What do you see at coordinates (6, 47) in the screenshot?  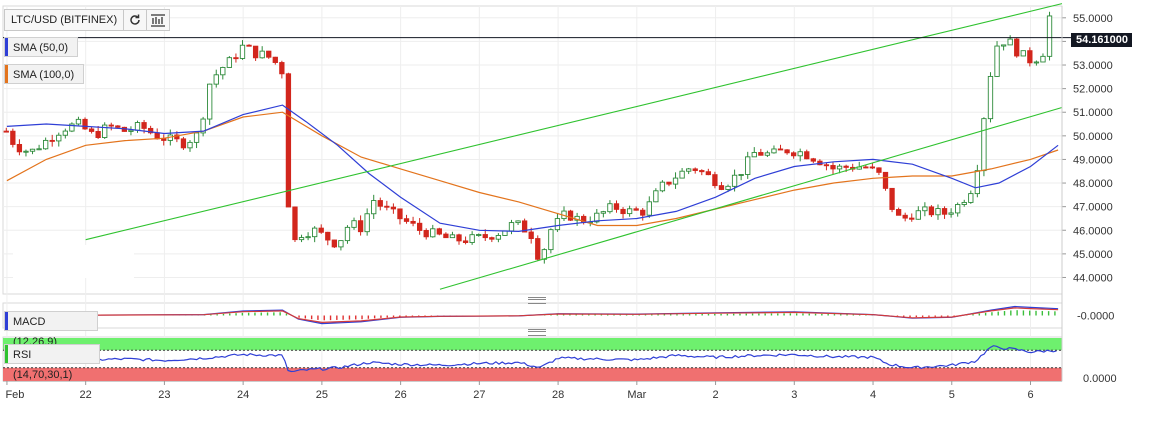 I see `sma50-color-swatch` at bounding box center [6, 47].